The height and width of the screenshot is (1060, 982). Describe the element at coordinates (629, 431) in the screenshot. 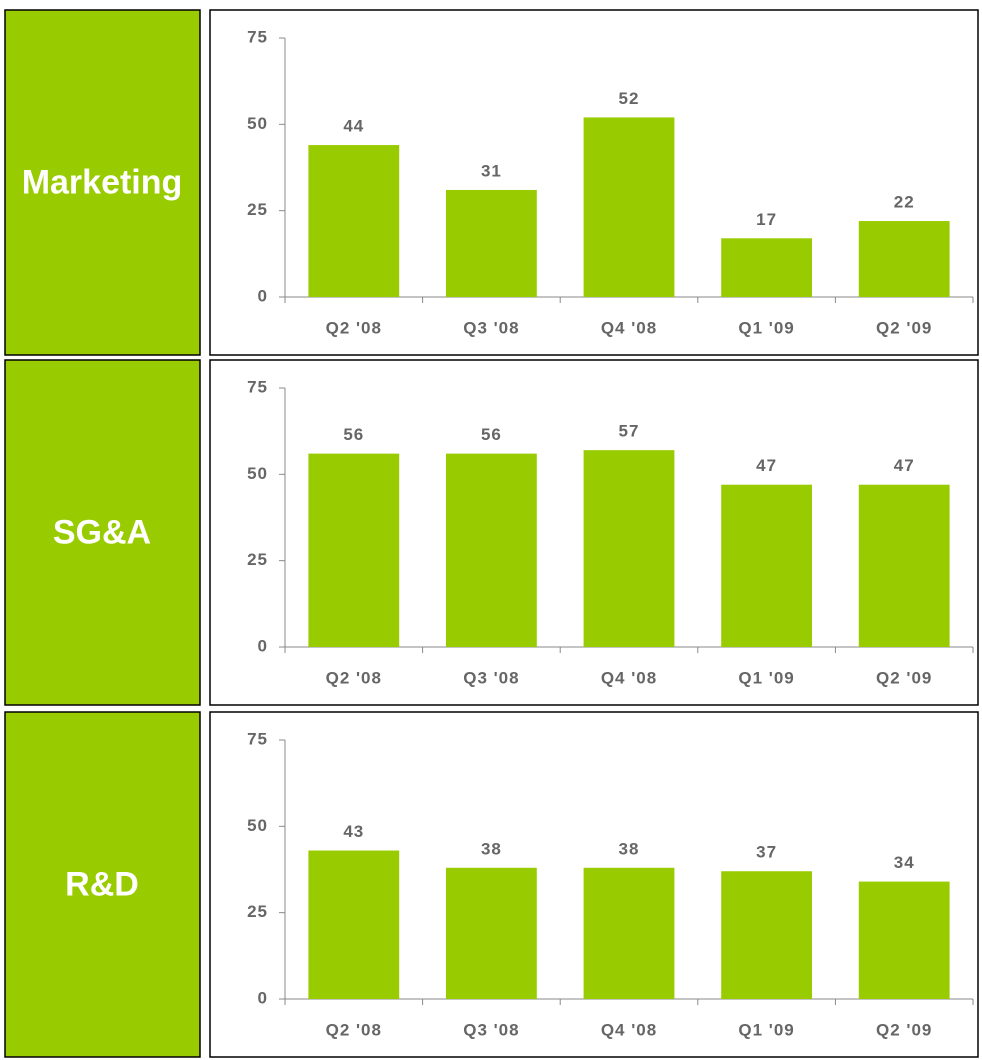

I see `value-label: 57` at that location.